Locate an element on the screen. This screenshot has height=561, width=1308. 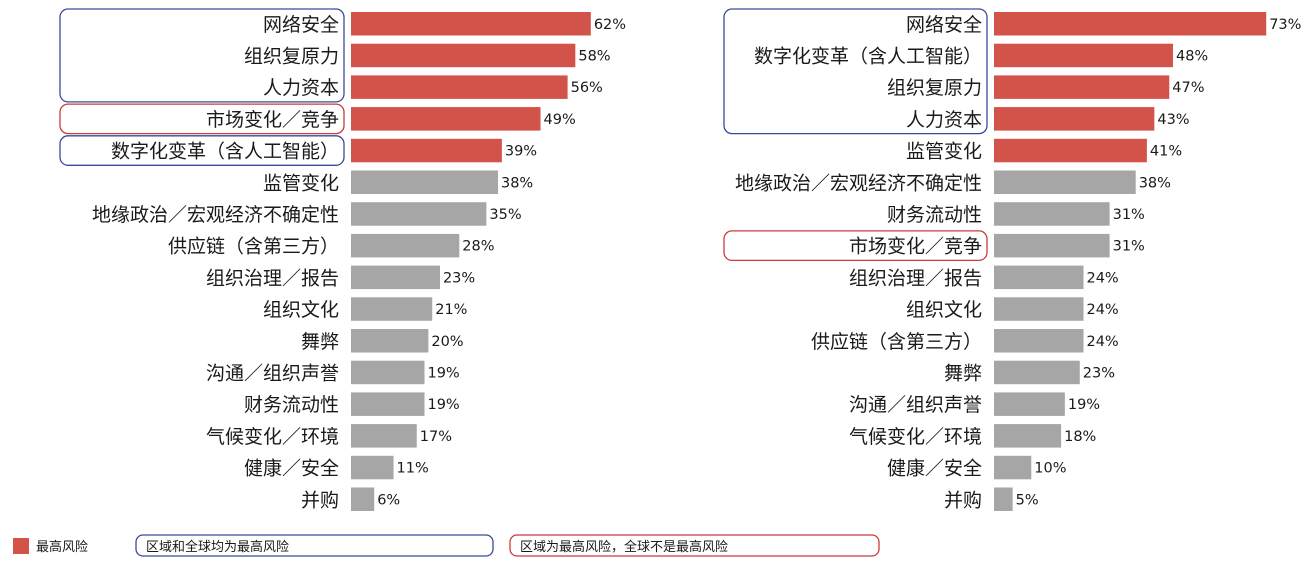
left-category-label: 网络安全 is located at coordinates (301, 25).